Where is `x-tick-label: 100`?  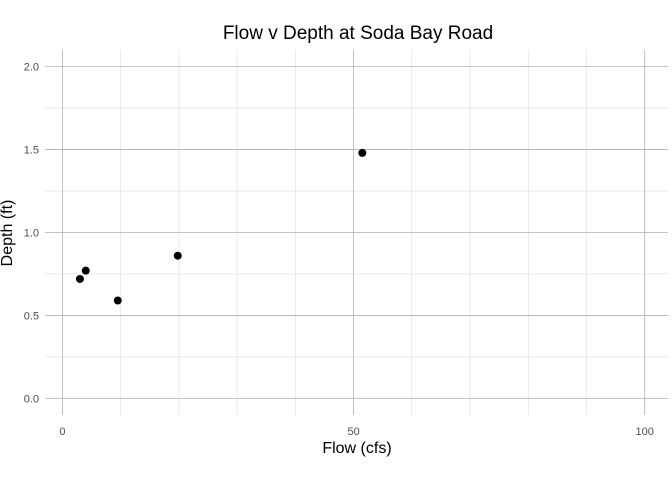
x-tick-label: 100 is located at coordinates (645, 432).